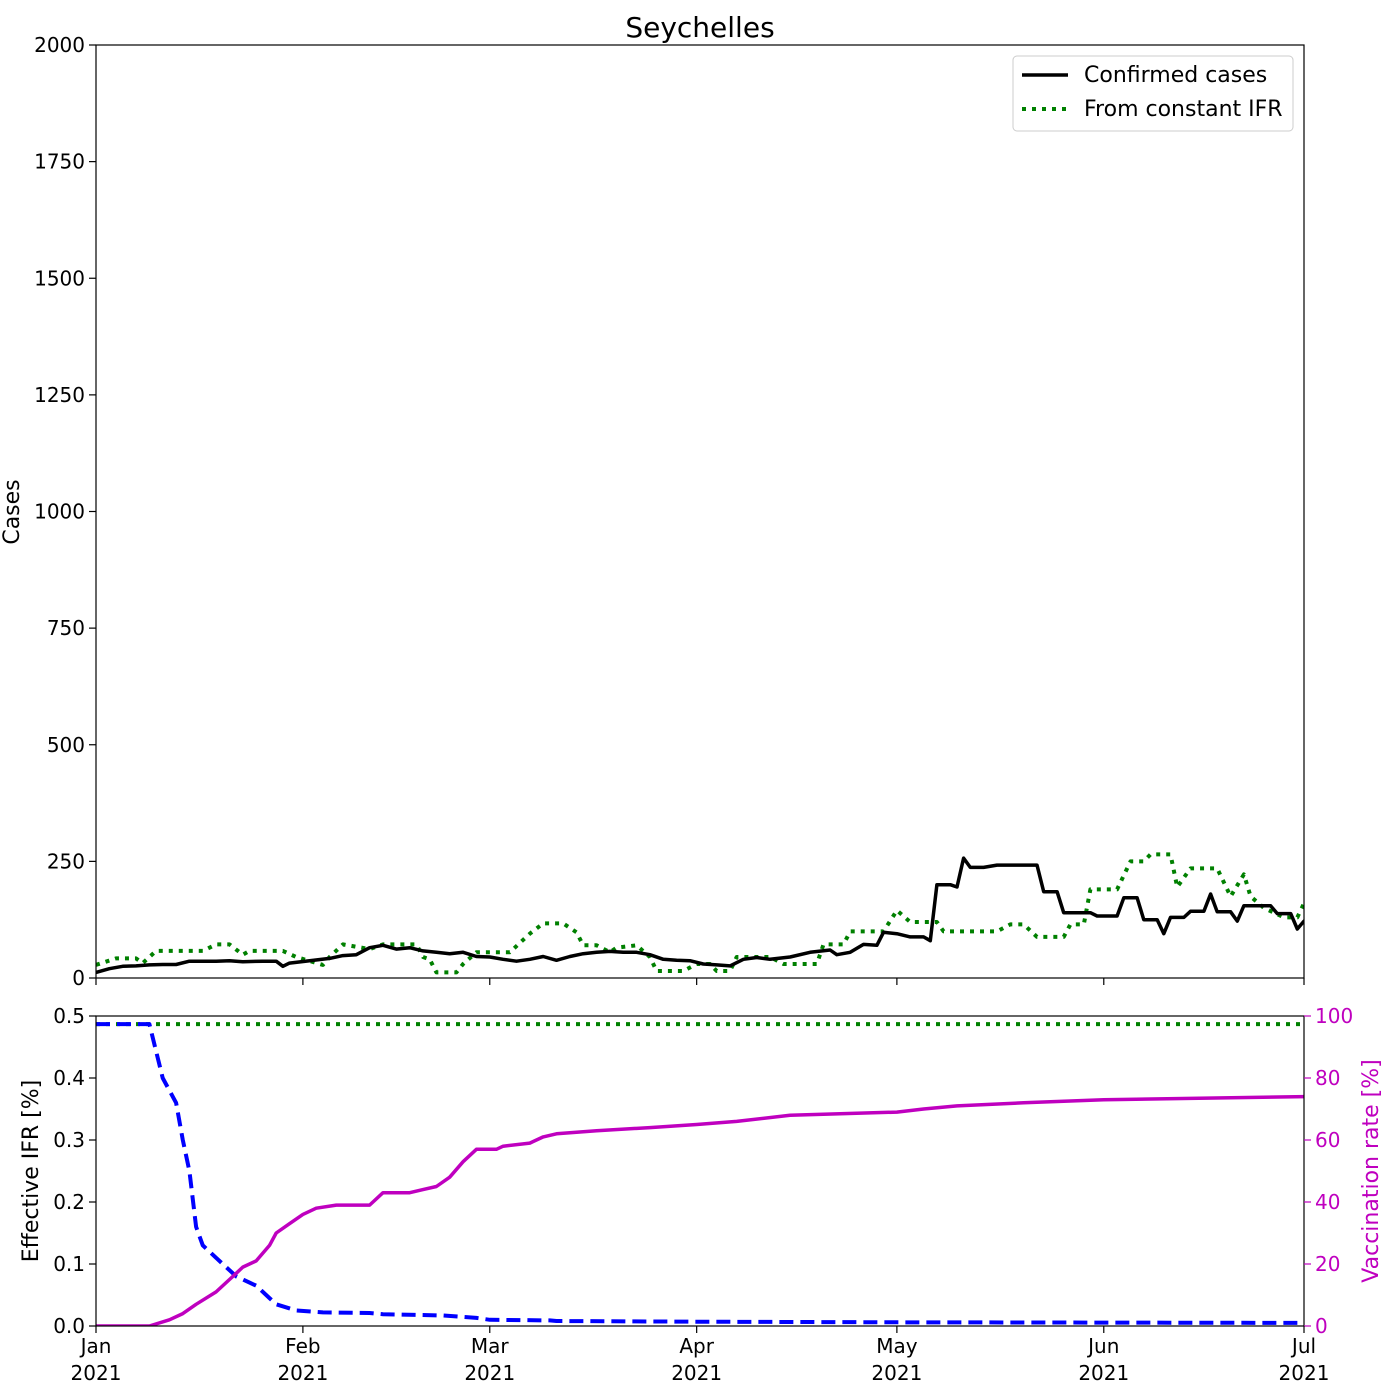 The image size is (1400, 1400). What do you see at coordinates (490, 1346) in the screenshot?
I see `x-tick-label-month: Mar` at bounding box center [490, 1346].